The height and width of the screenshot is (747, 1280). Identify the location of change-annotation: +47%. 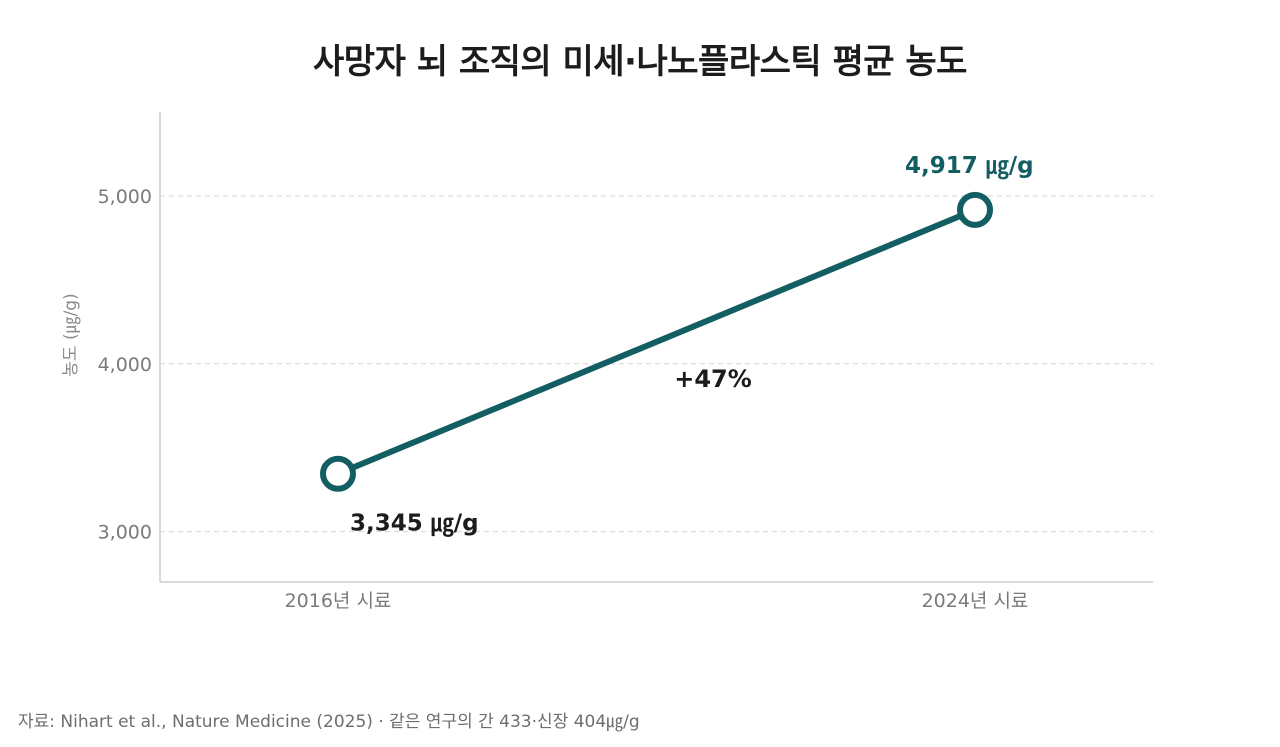
(713, 379).